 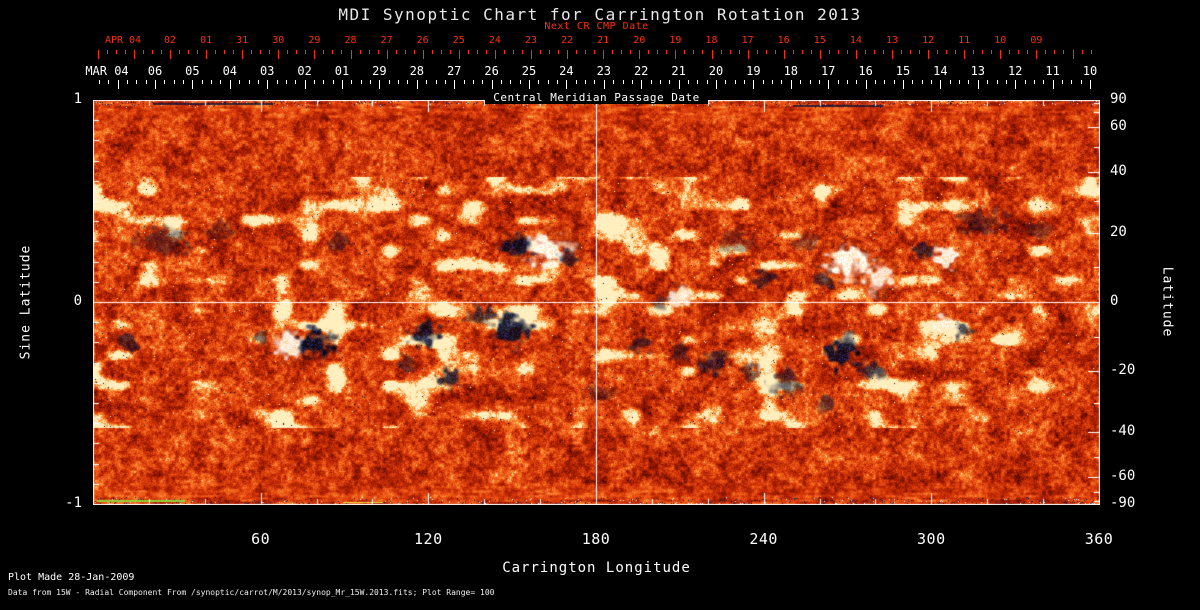 What do you see at coordinates (454, 71) in the screenshot?
I see `cmp-tick-label: 27` at bounding box center [454, 71].